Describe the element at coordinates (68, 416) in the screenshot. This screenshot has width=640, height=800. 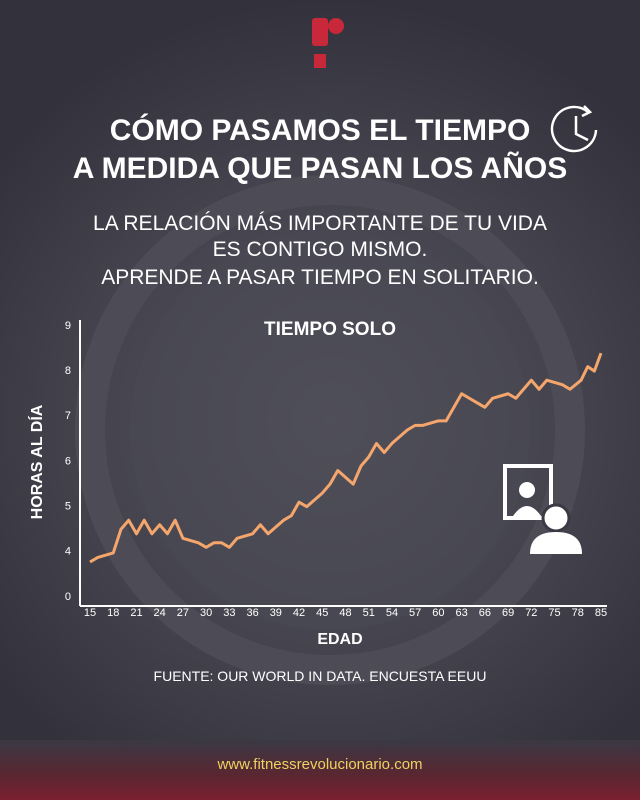
I see `y-tick-label: 7` at that location.